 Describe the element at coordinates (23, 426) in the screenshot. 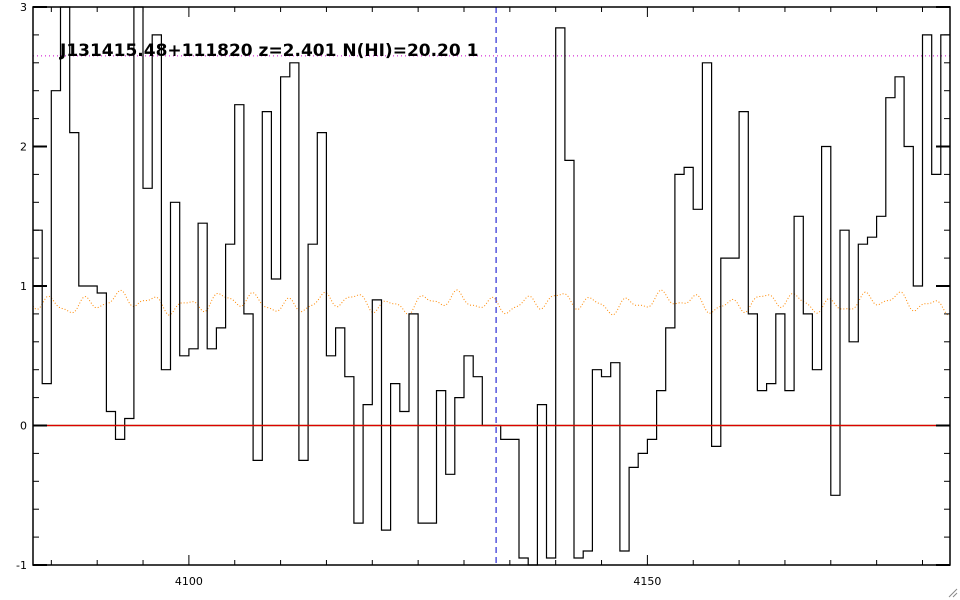

I see `y-tick-label: 0` at that location.